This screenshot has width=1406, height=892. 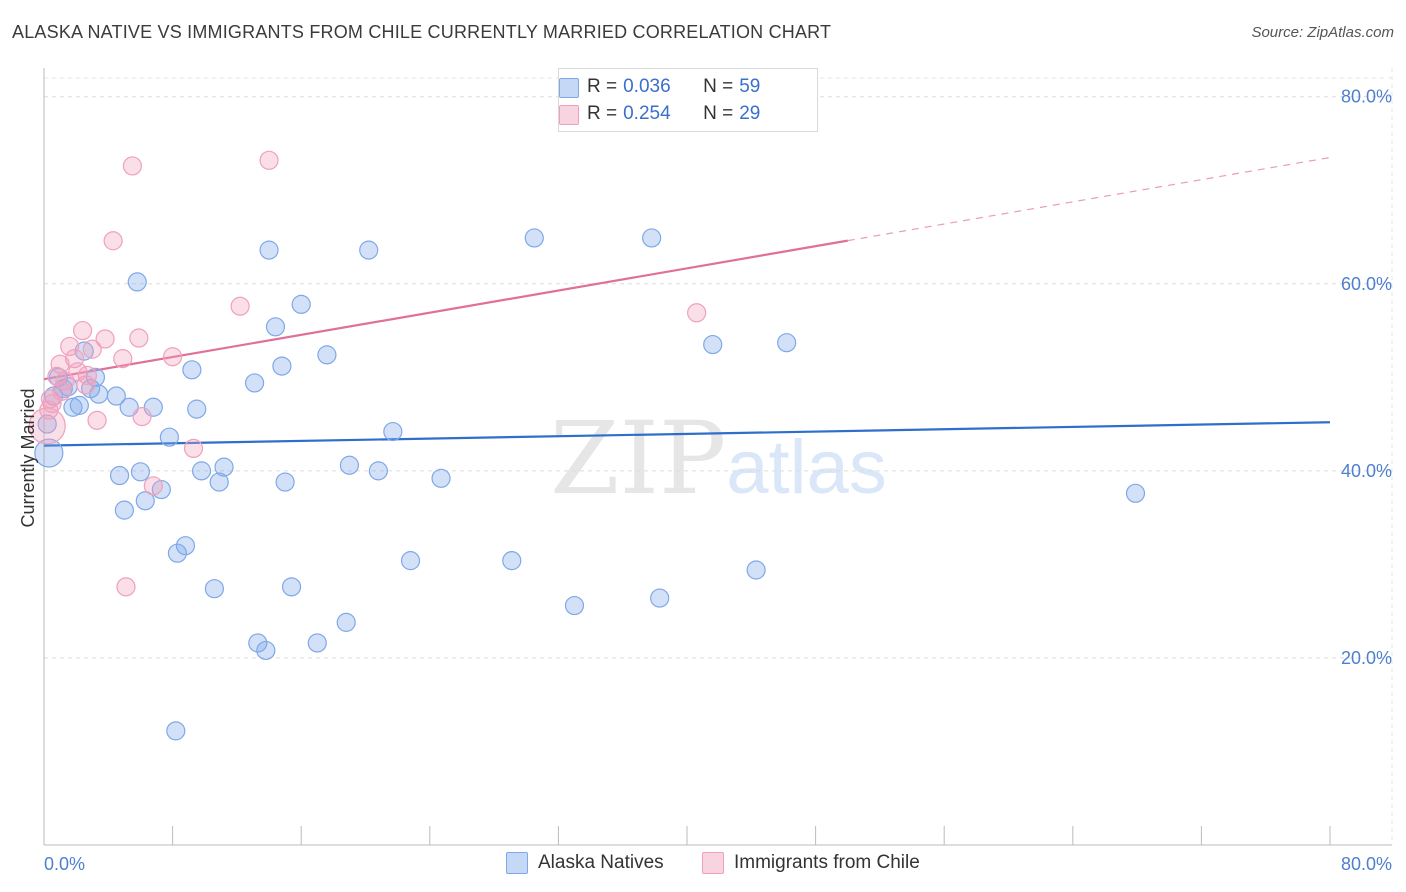 I want to click on legend-row-chile: R = 0.254 N = 29, so click(x=660, y=114).